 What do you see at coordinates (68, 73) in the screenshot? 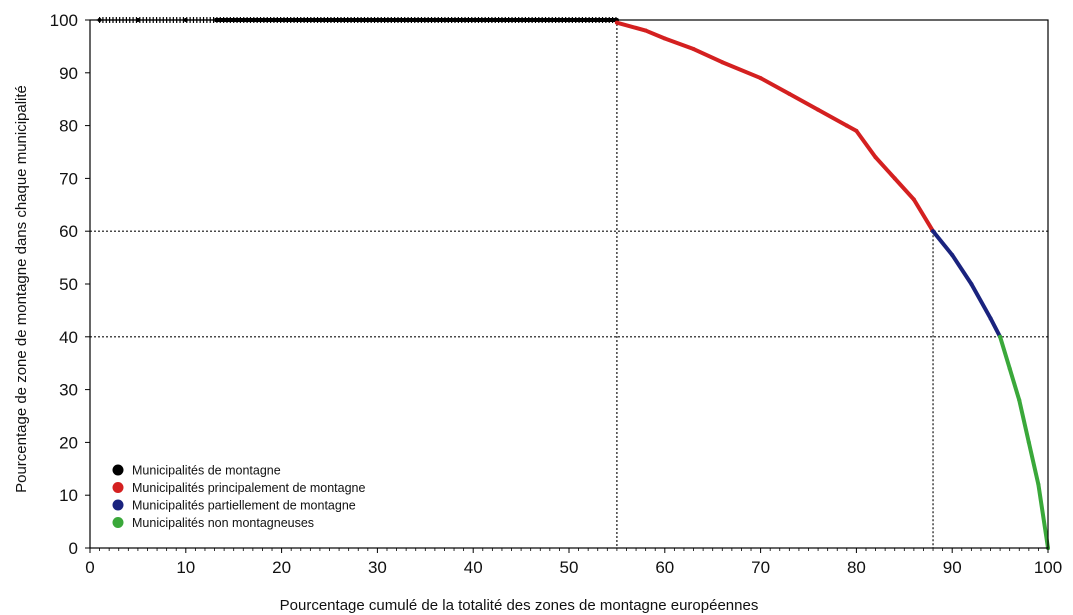
I see `y-tick-label: 90` at bounding box center [68, 73].